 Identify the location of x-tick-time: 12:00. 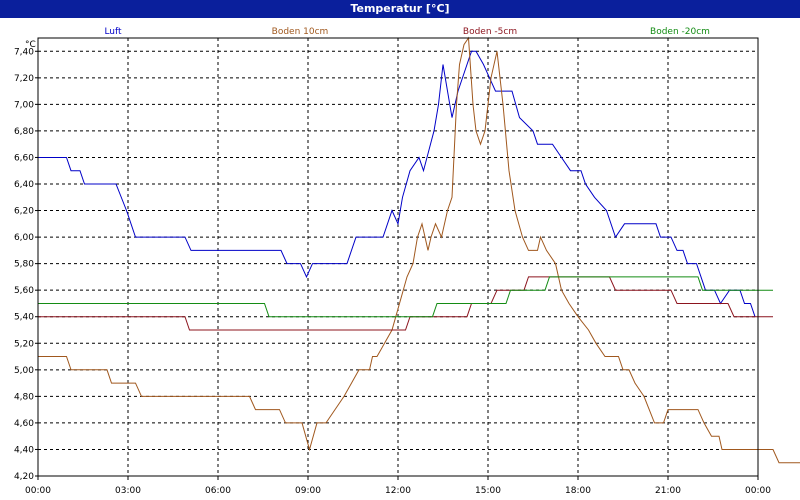
(398, 491).